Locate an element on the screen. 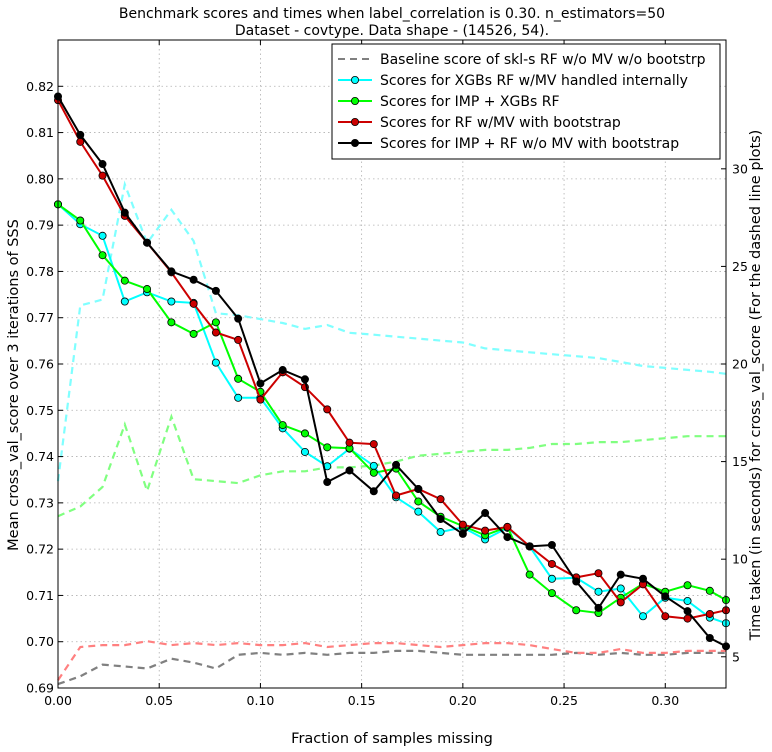 The width and height of the screenshot is (772, 752). legend-label: Scores for RF w/MV with bootstrap is located at coordinates (500, 123).